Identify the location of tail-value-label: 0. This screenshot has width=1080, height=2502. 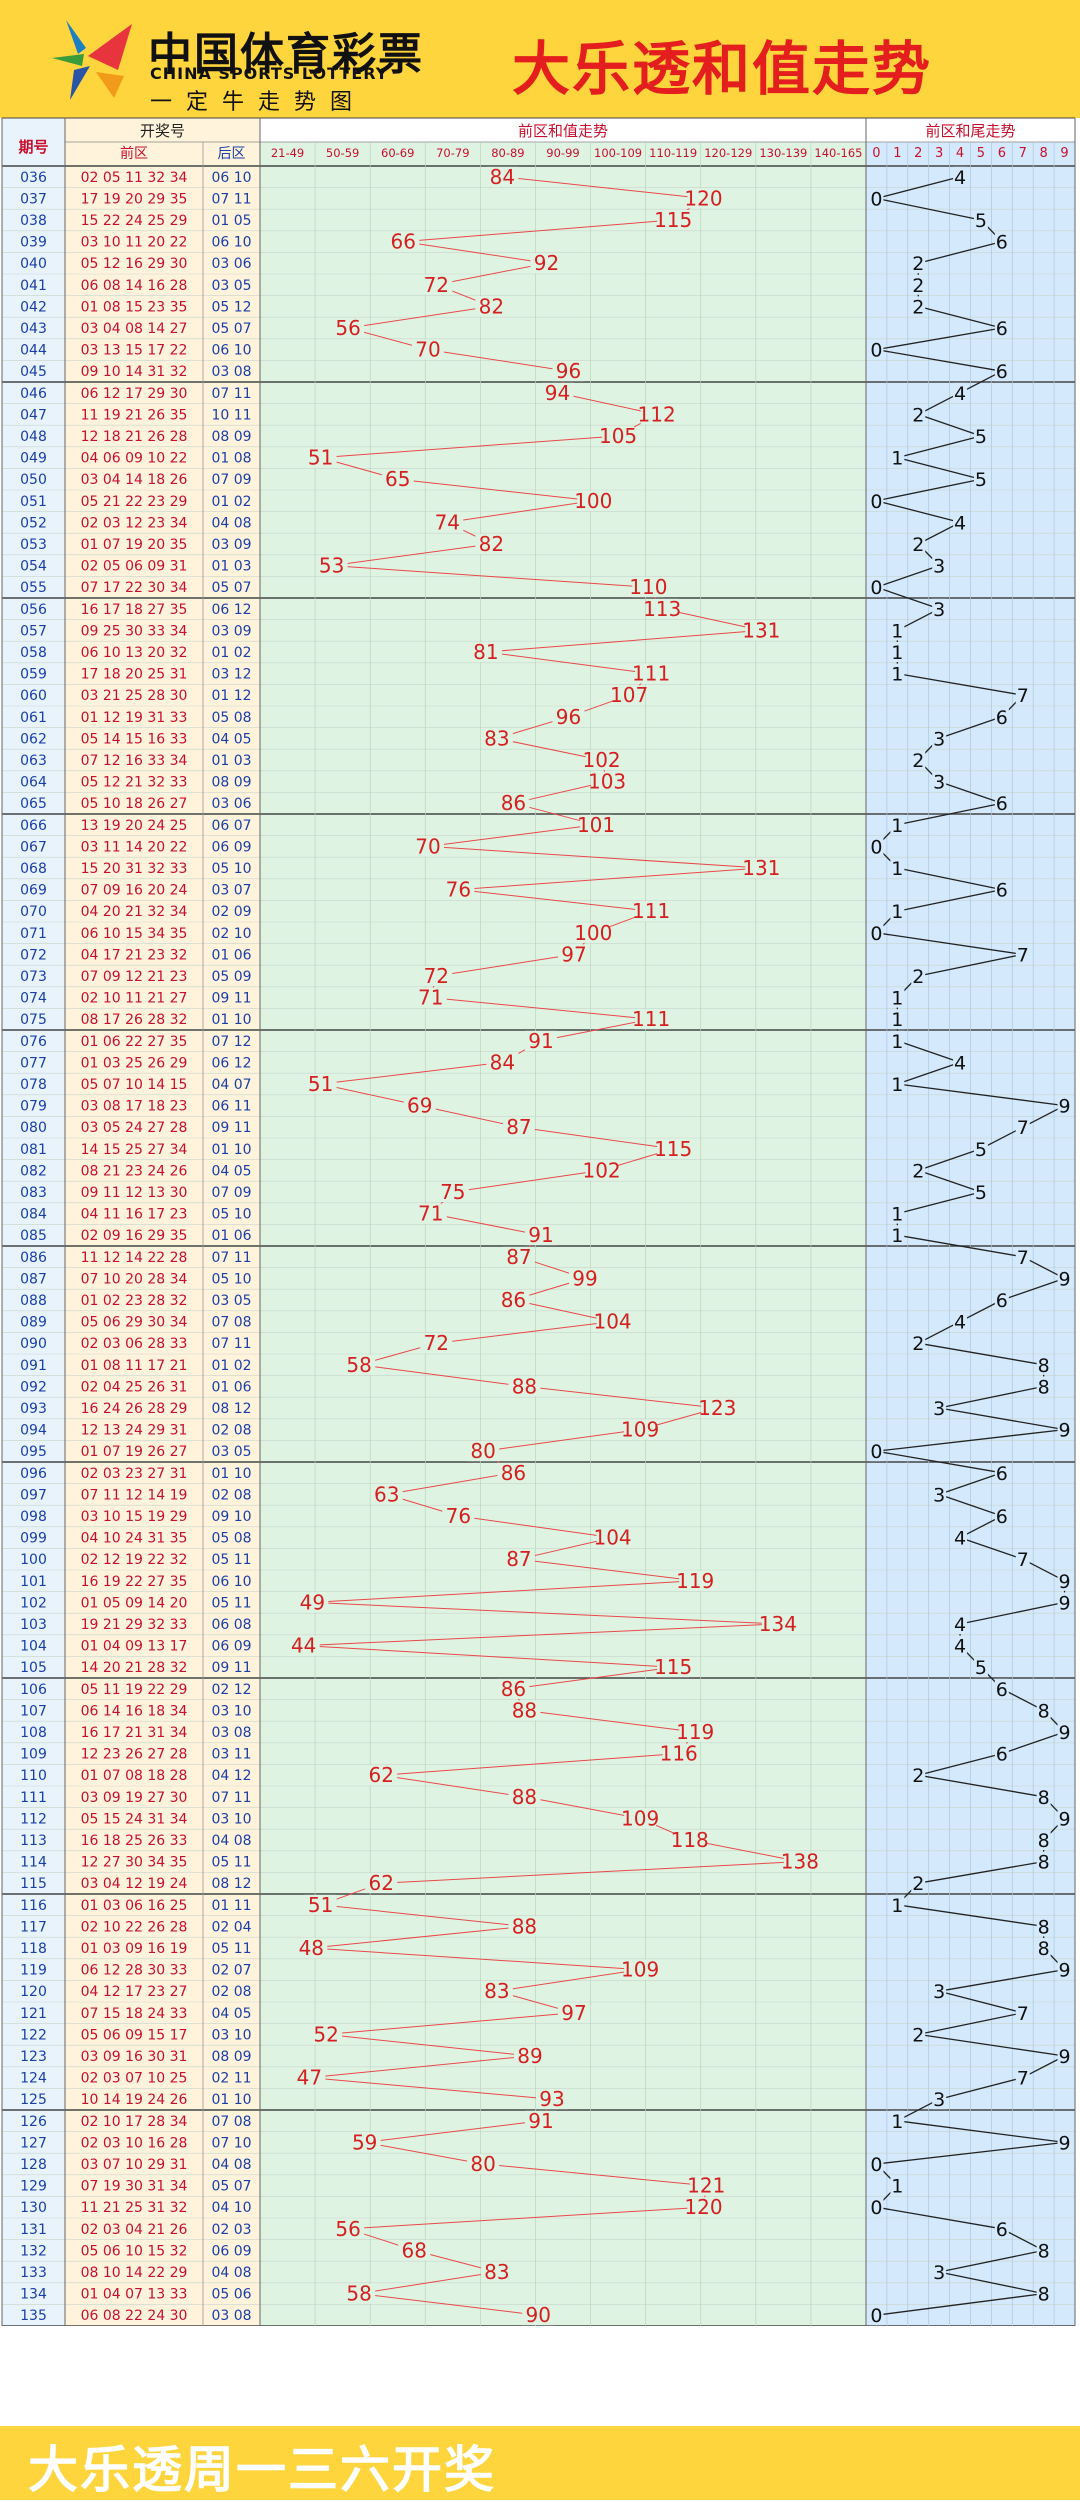
(876, 2316).